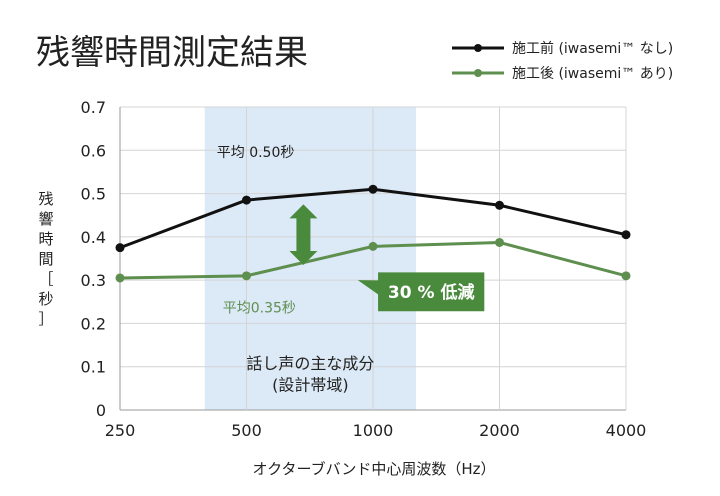  What do you see at coordinates (45, 239) in the screenshot?
I see `y-axis-label-char: 時` at bounding box center [45, 239].